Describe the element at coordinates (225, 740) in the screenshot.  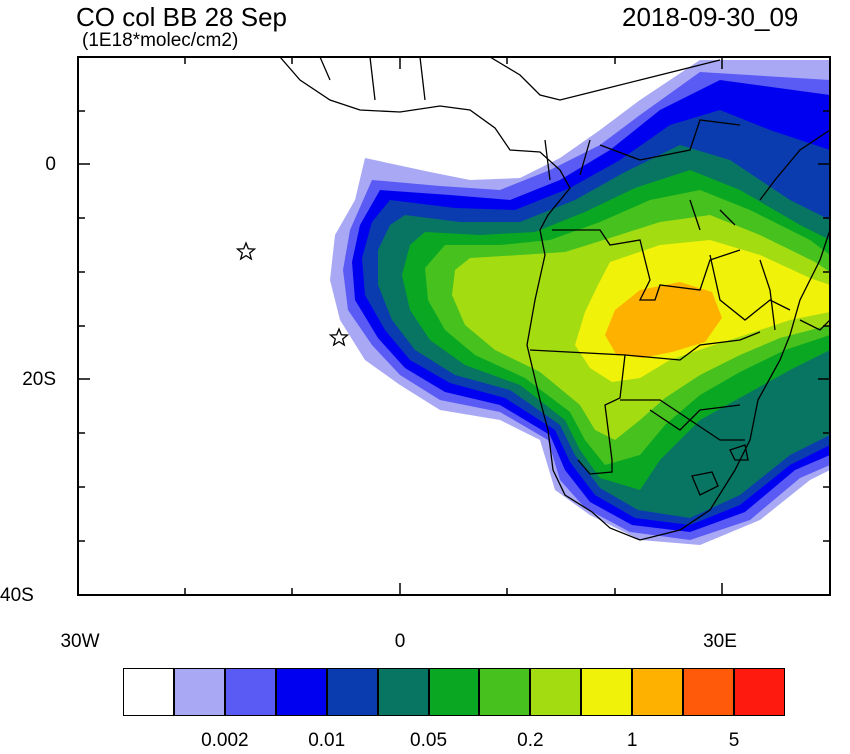
I see `colorbar-label-0: 0.002` at that location.